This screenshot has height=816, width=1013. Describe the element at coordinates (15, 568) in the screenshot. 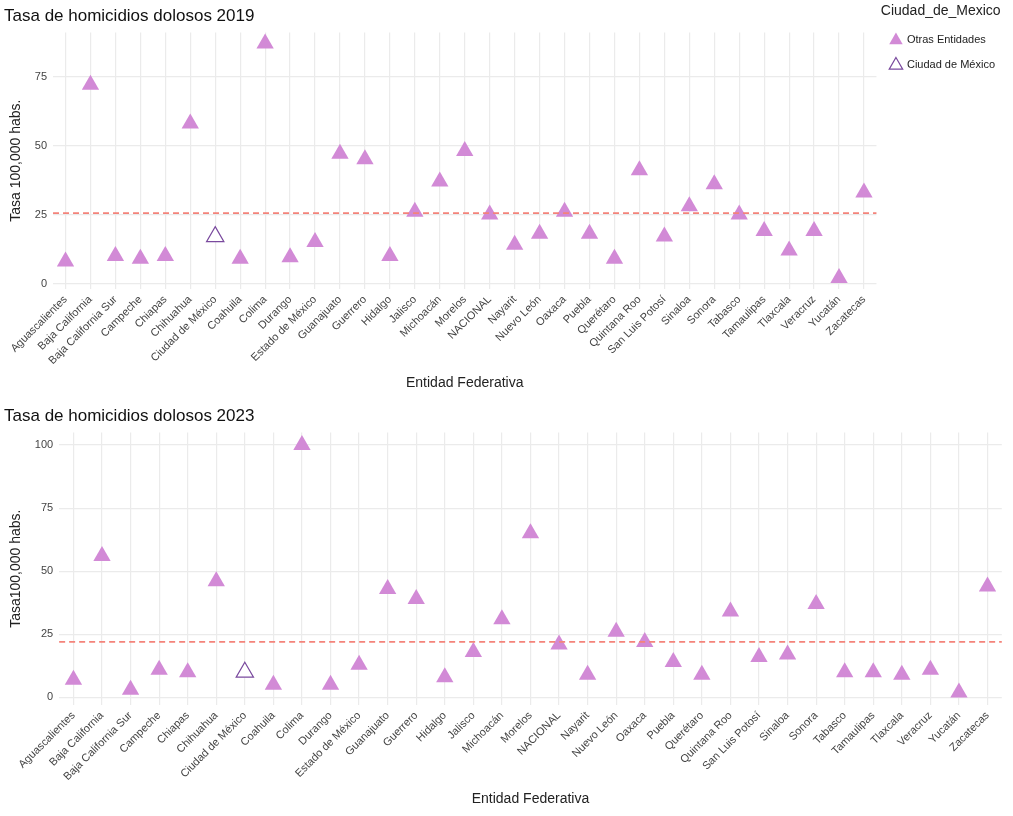

I see `y-axis-title: Tasa100,000 habs.` at that location.